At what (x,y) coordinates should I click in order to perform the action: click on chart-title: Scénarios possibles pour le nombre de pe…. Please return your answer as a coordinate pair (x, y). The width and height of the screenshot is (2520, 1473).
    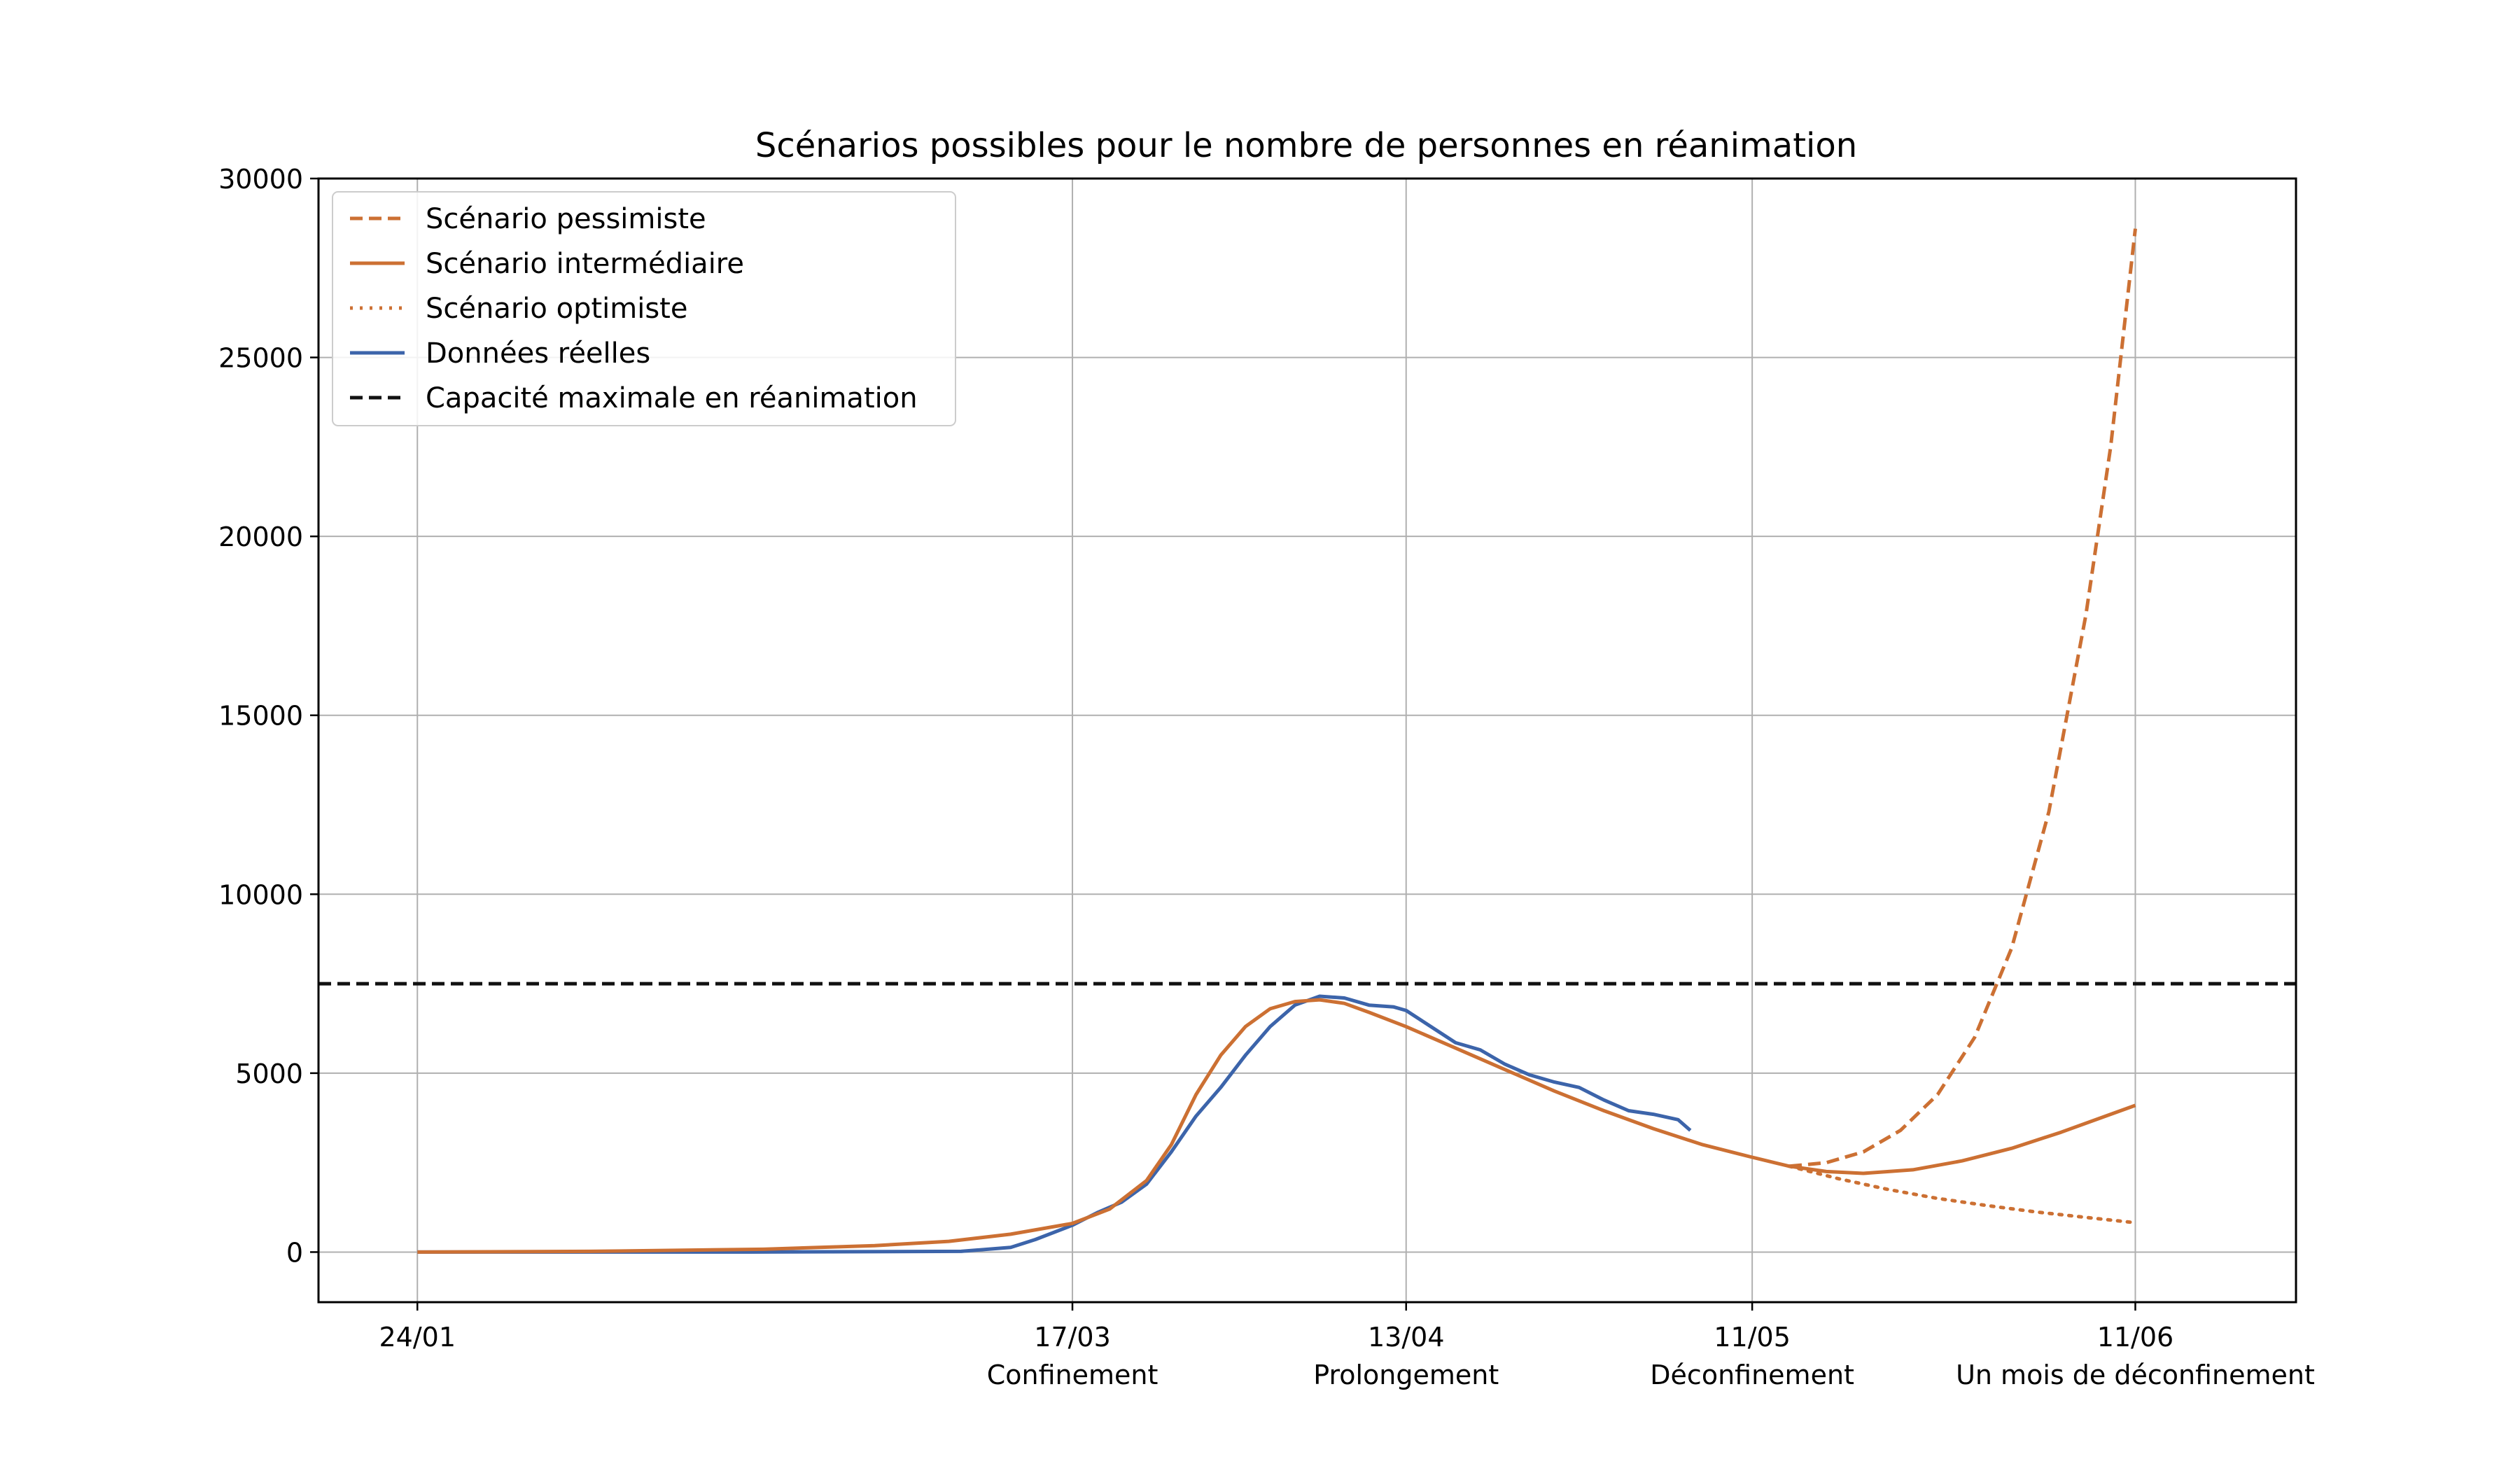
    Looking at the image, I should click on (1306, 145).